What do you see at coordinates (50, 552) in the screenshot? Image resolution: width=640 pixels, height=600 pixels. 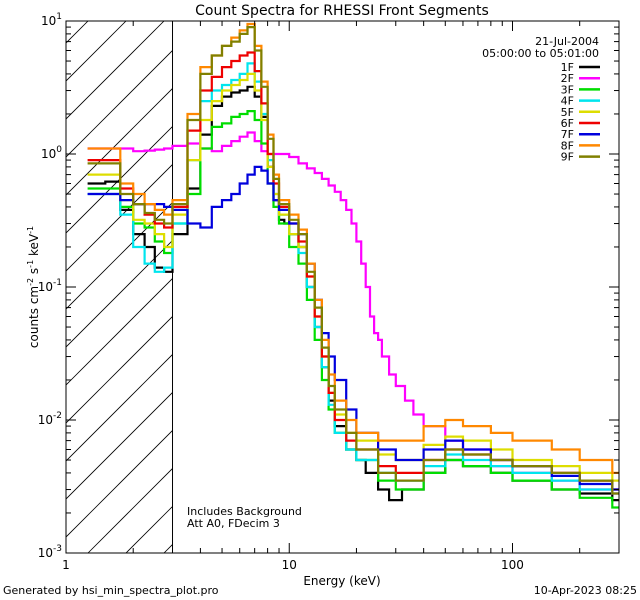 I see `y-tick-label: 10⁻³` at bounding box center [50, 552].